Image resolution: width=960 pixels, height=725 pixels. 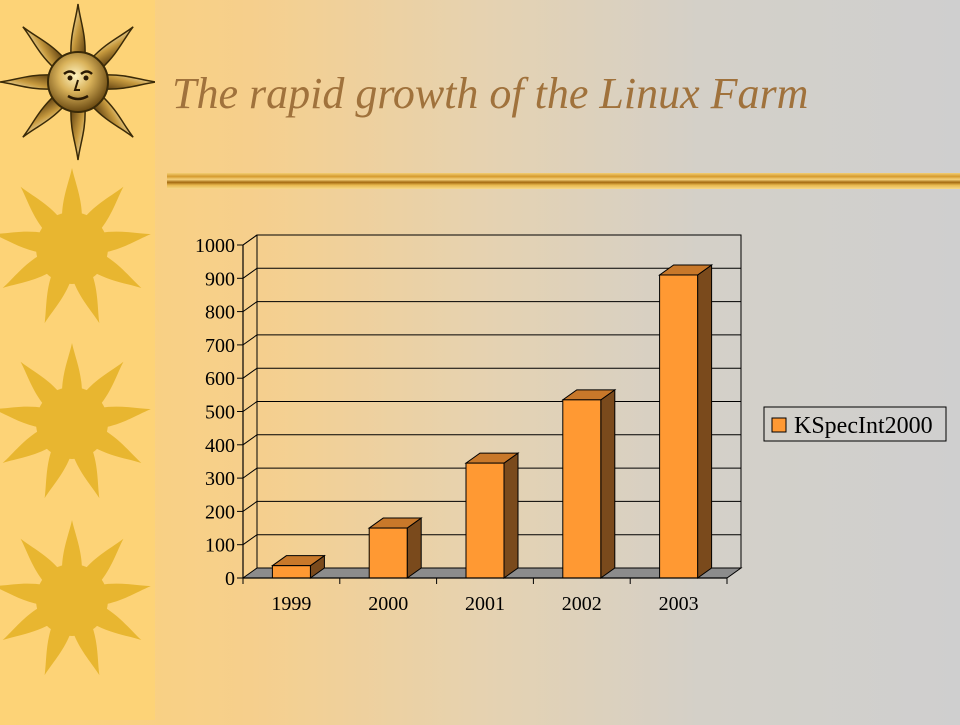 I want to click on y-tick-label: 100, so click(x=220, y=546).